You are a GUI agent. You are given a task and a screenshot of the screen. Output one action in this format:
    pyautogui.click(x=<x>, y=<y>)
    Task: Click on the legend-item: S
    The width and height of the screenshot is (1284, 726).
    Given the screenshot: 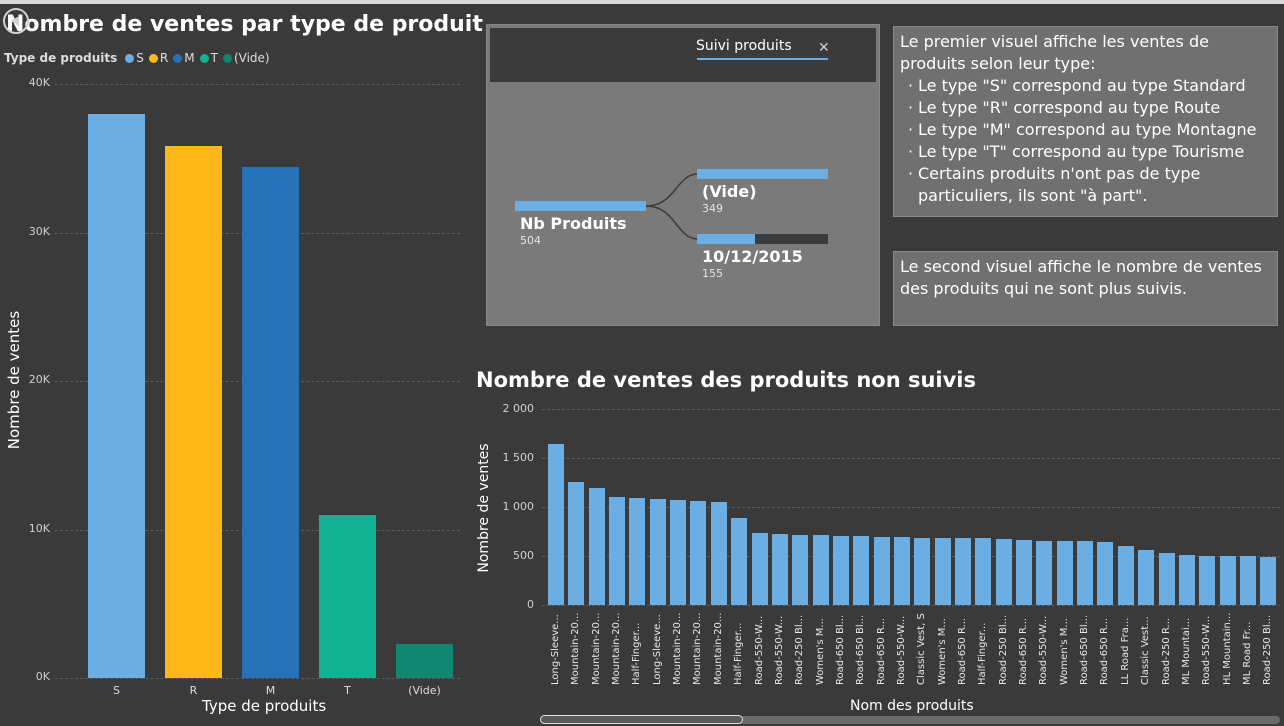 What is the action you would take?
    pyautogui.click(x=134, y=58)
    